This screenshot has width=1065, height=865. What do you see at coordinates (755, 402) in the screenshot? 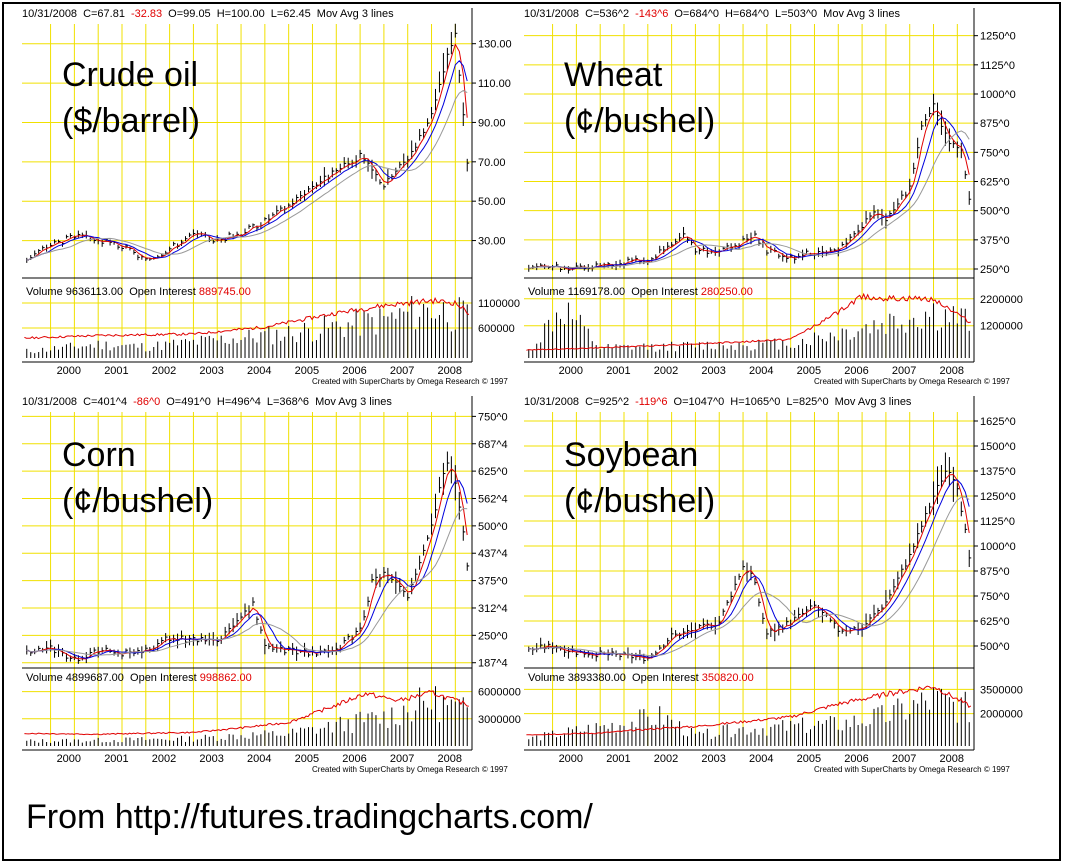
I see `header-high: H=1065^0` at bounding box center [755, 402].